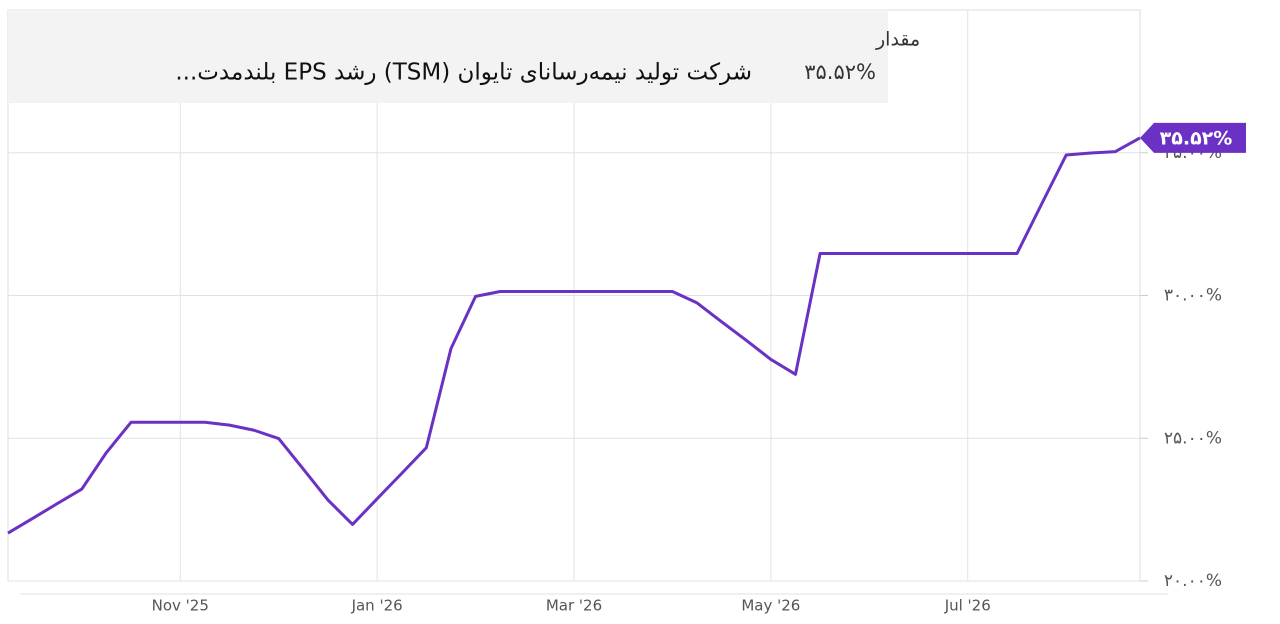  I want to click on value-header: مقدار, so click(897, 40).